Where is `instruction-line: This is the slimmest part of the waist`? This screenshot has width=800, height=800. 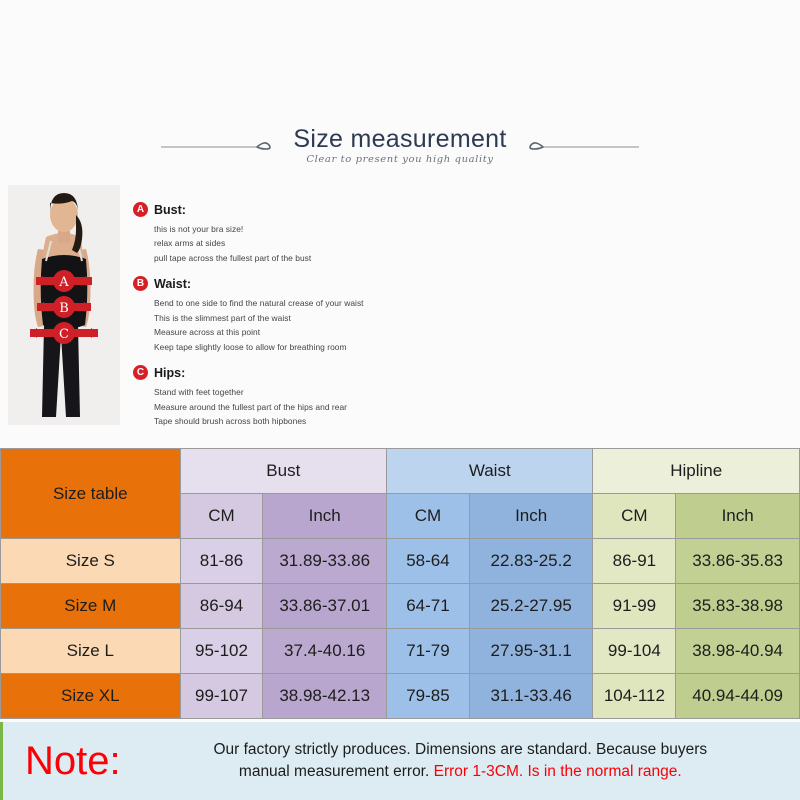 instruction-line: This is the slimmest part of the waist is located at coordinates (222, 317).